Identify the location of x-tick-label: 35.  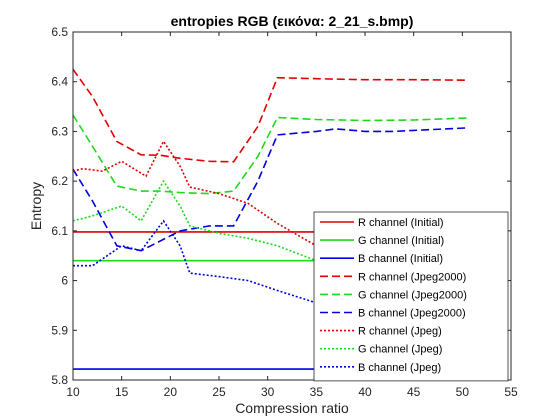
(317, 392).